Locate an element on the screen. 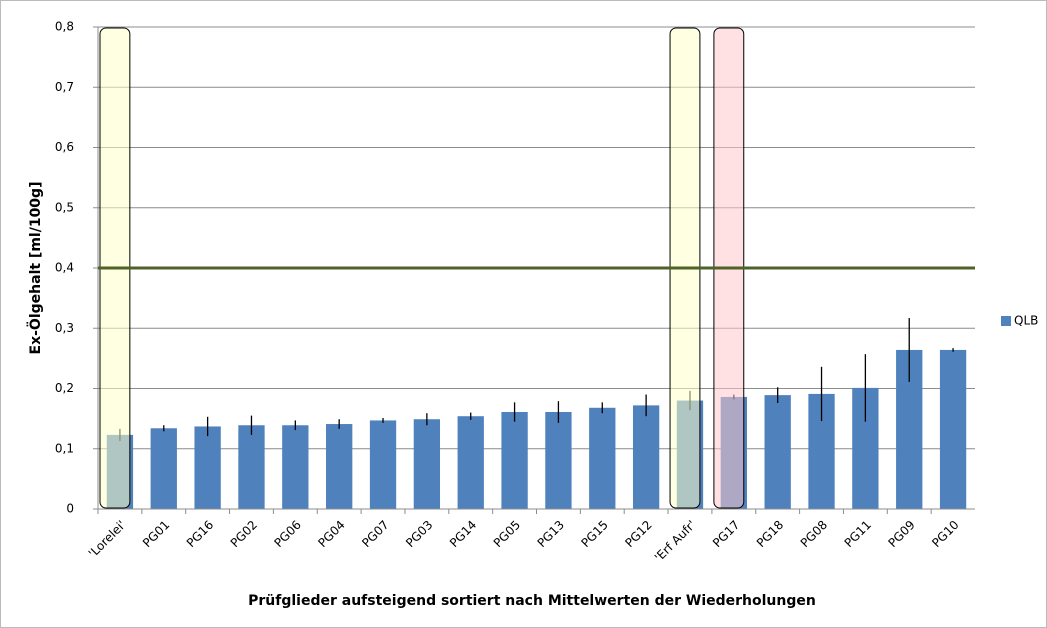  y-tick-label: 0 is located at coordinates (70, 509).